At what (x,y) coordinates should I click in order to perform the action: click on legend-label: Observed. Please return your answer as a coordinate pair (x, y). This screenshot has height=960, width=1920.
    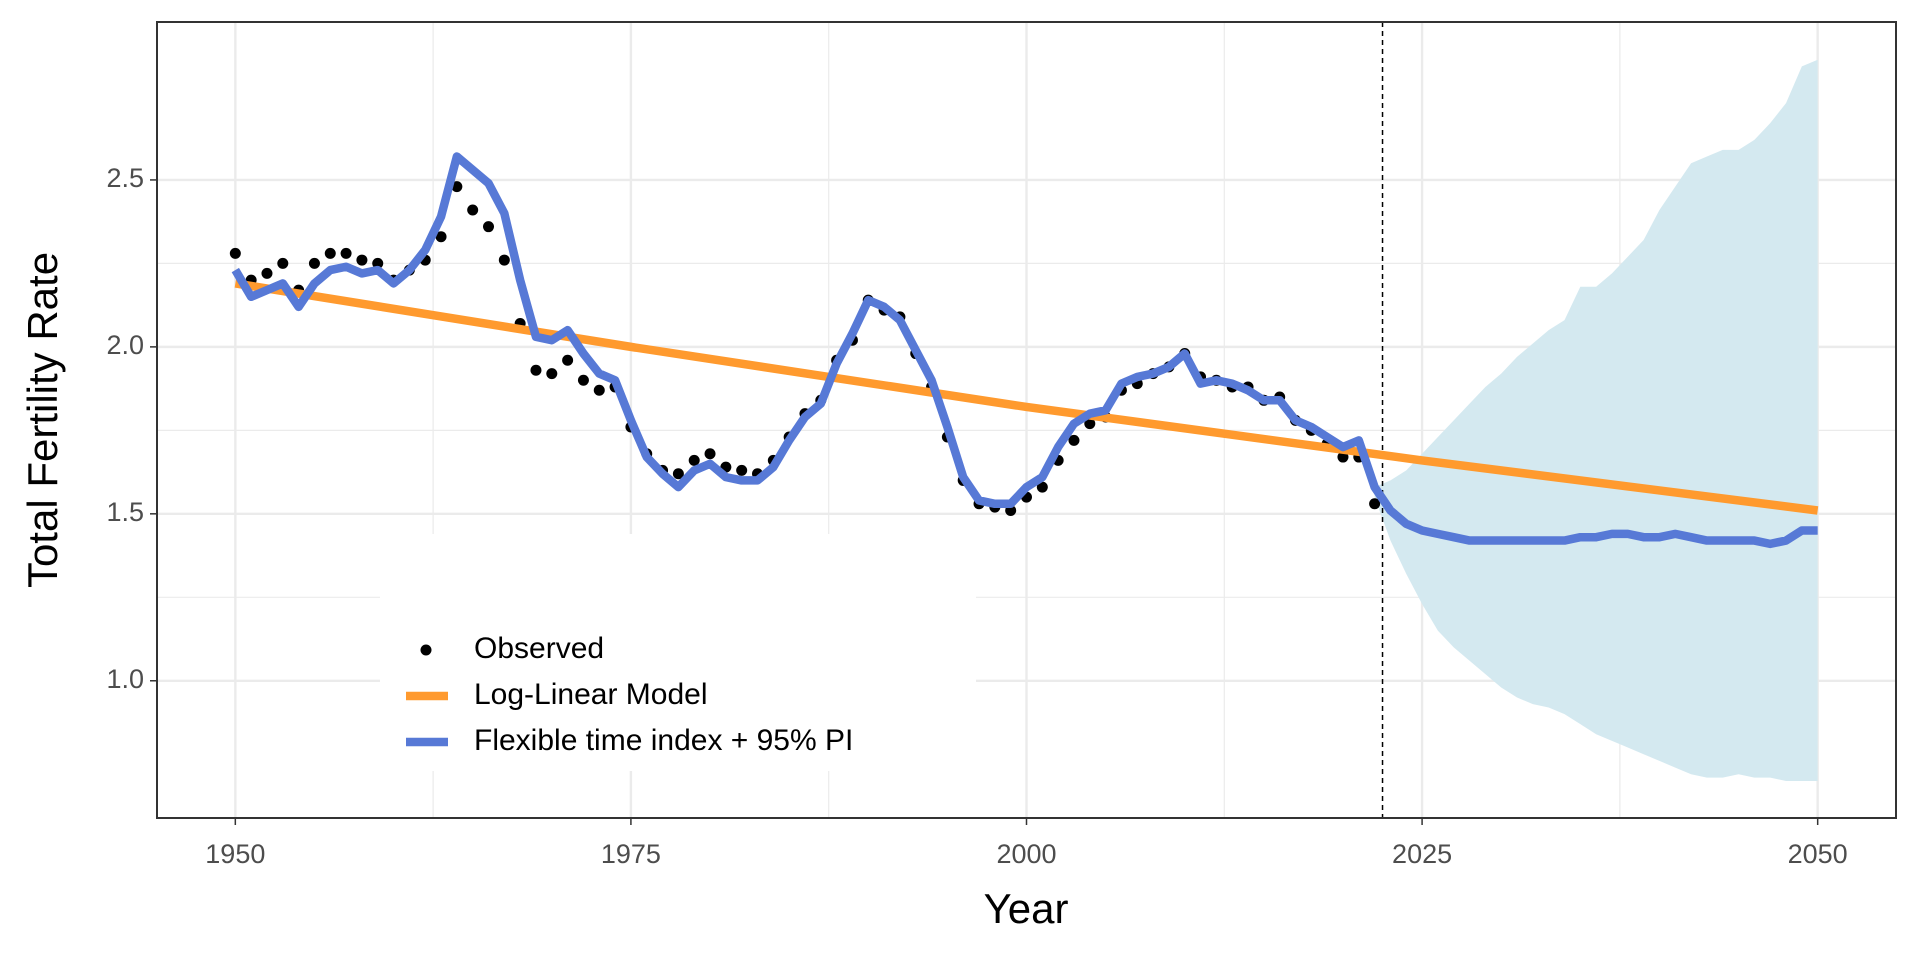
    Looking at the image, I should click on (539, 648).